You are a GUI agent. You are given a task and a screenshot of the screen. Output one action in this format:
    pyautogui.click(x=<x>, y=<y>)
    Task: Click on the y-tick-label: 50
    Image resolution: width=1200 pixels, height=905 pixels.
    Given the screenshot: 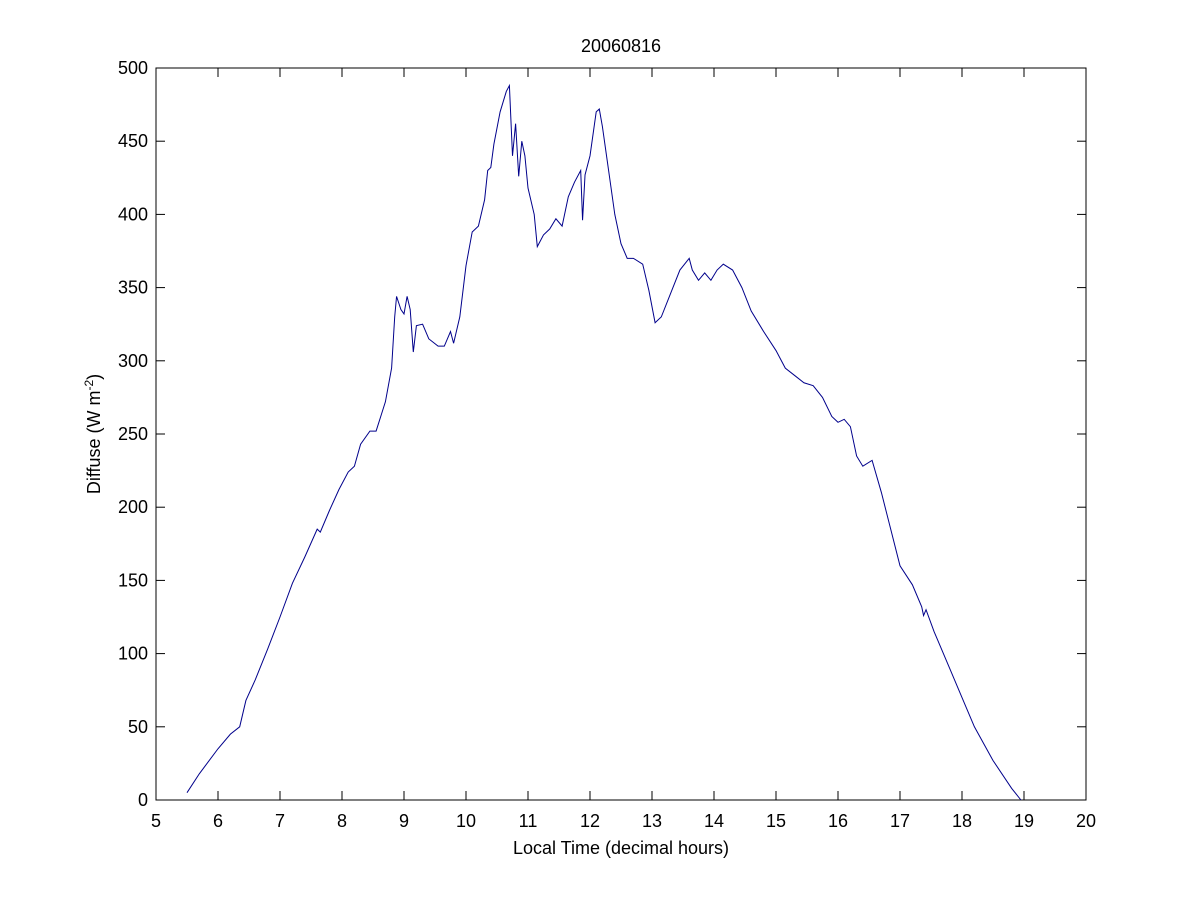 What is the action you would take?
    pyautogui.click(x=138, y=727)
    